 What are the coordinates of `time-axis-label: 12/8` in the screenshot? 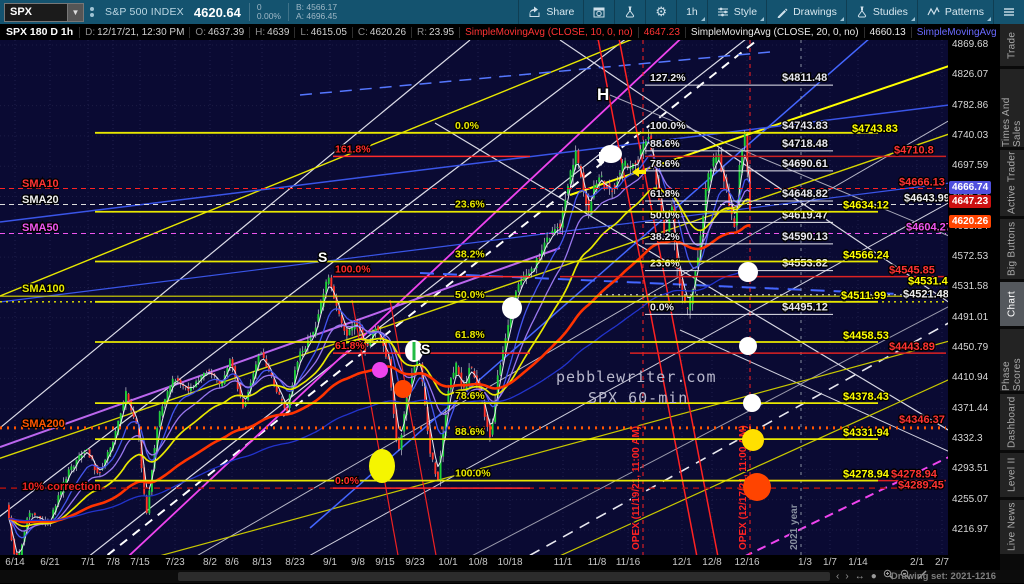 It's located at (712, 562).